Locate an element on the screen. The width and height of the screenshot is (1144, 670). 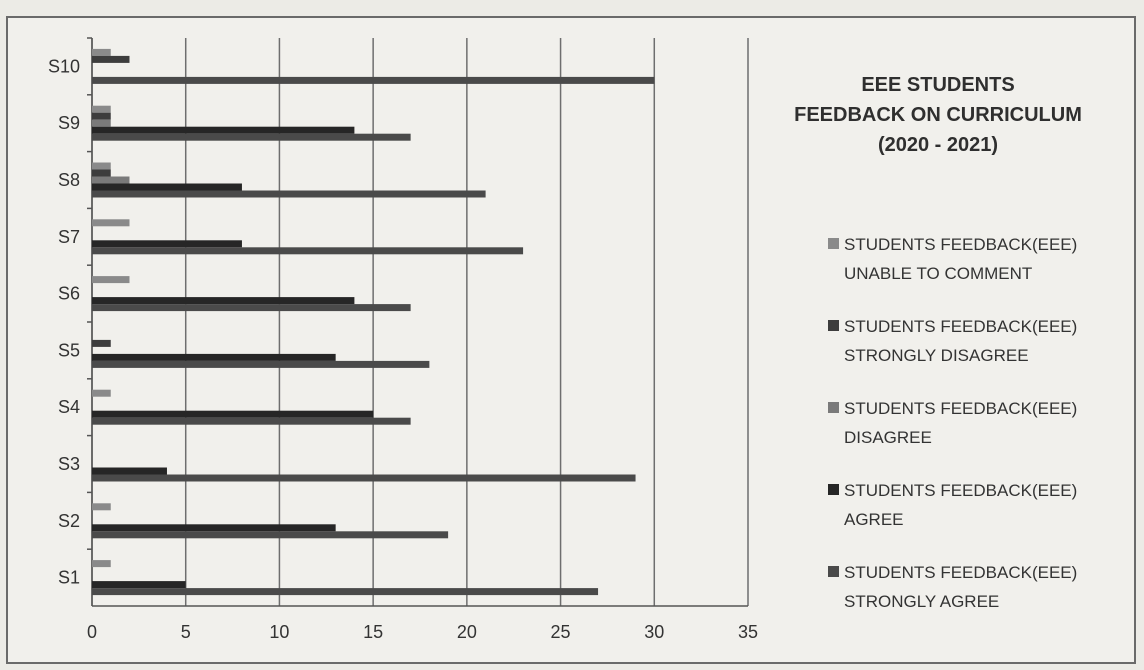
y-tick-label: S9 is located at coordinates (69, 123).